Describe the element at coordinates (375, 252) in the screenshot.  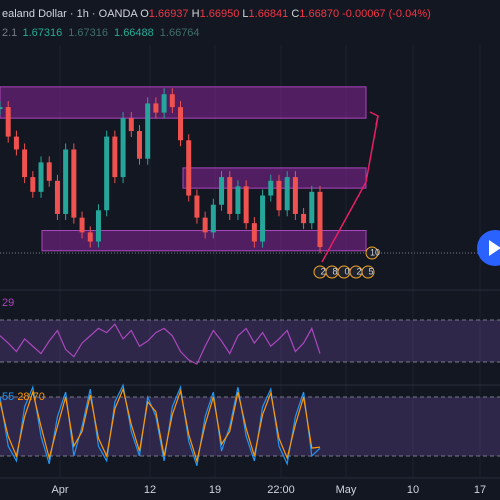
I see `badge-label: 10` at that location.